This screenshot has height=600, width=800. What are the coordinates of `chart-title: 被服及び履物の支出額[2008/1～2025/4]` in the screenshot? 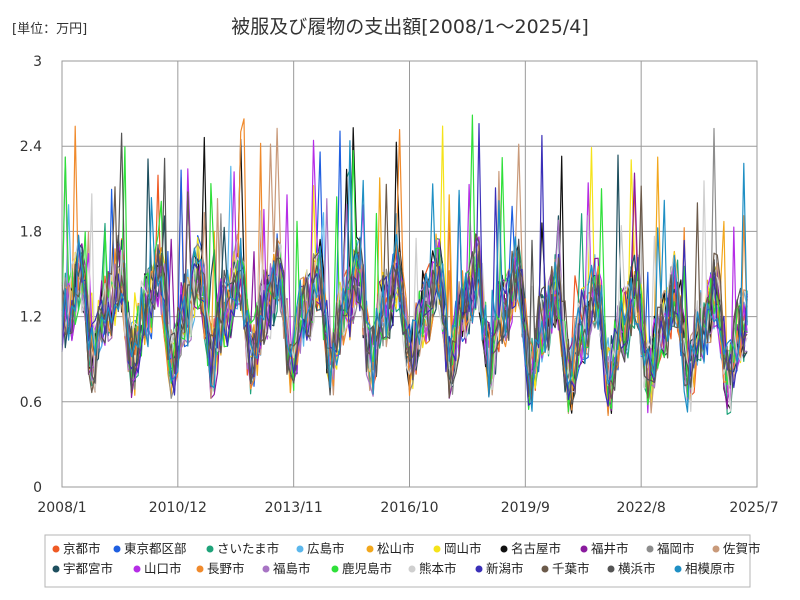 It's located at (410, 27).